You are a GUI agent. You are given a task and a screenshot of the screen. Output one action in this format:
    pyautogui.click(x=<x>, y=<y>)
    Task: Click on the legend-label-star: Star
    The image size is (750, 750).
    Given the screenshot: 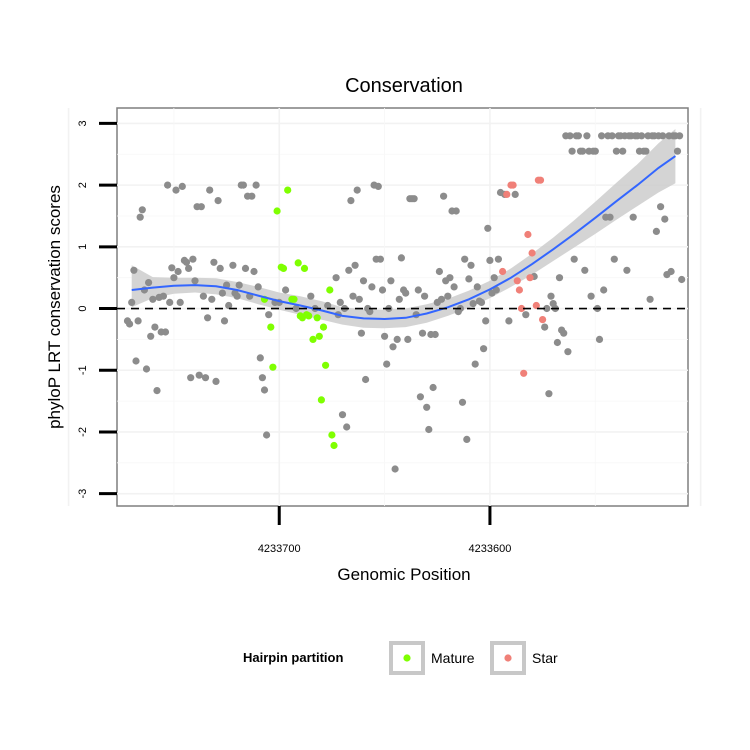 What is the action you would take?
    pyautogui.click(x=545, y=658)
    